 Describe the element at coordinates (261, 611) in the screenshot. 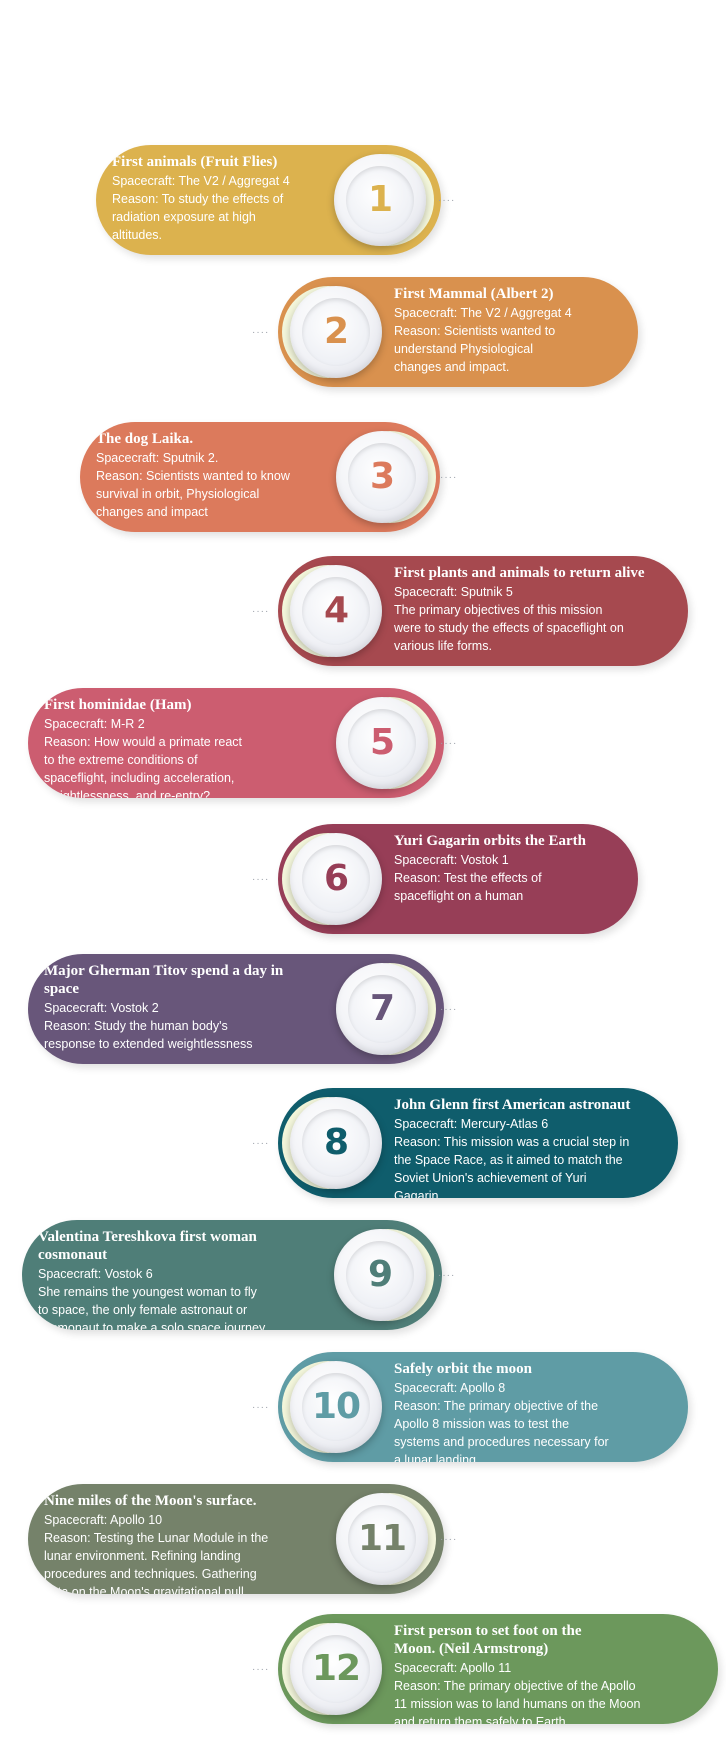

I see `leader-dots-icon-4: ····` at that location.